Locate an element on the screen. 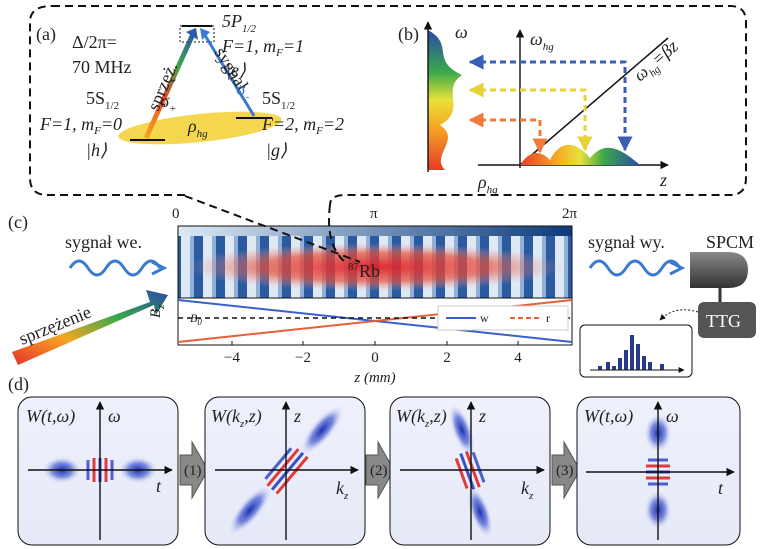 The width and height of the screenshot is (760, 549). phase-bar is located at coordinates (375, 231).